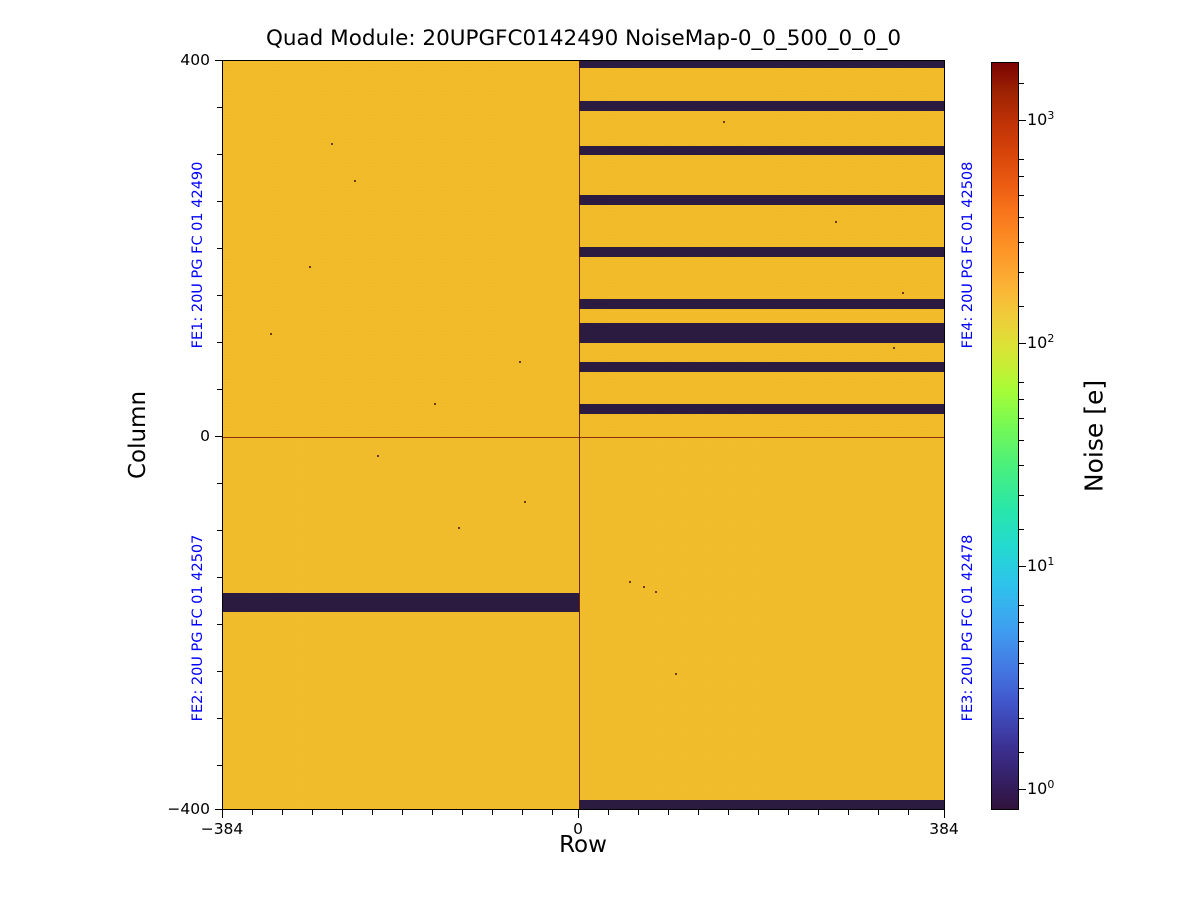 The image size is (1200, 900). I want to click on colorbar-tick-exponent: 1, so click(1051, 561).